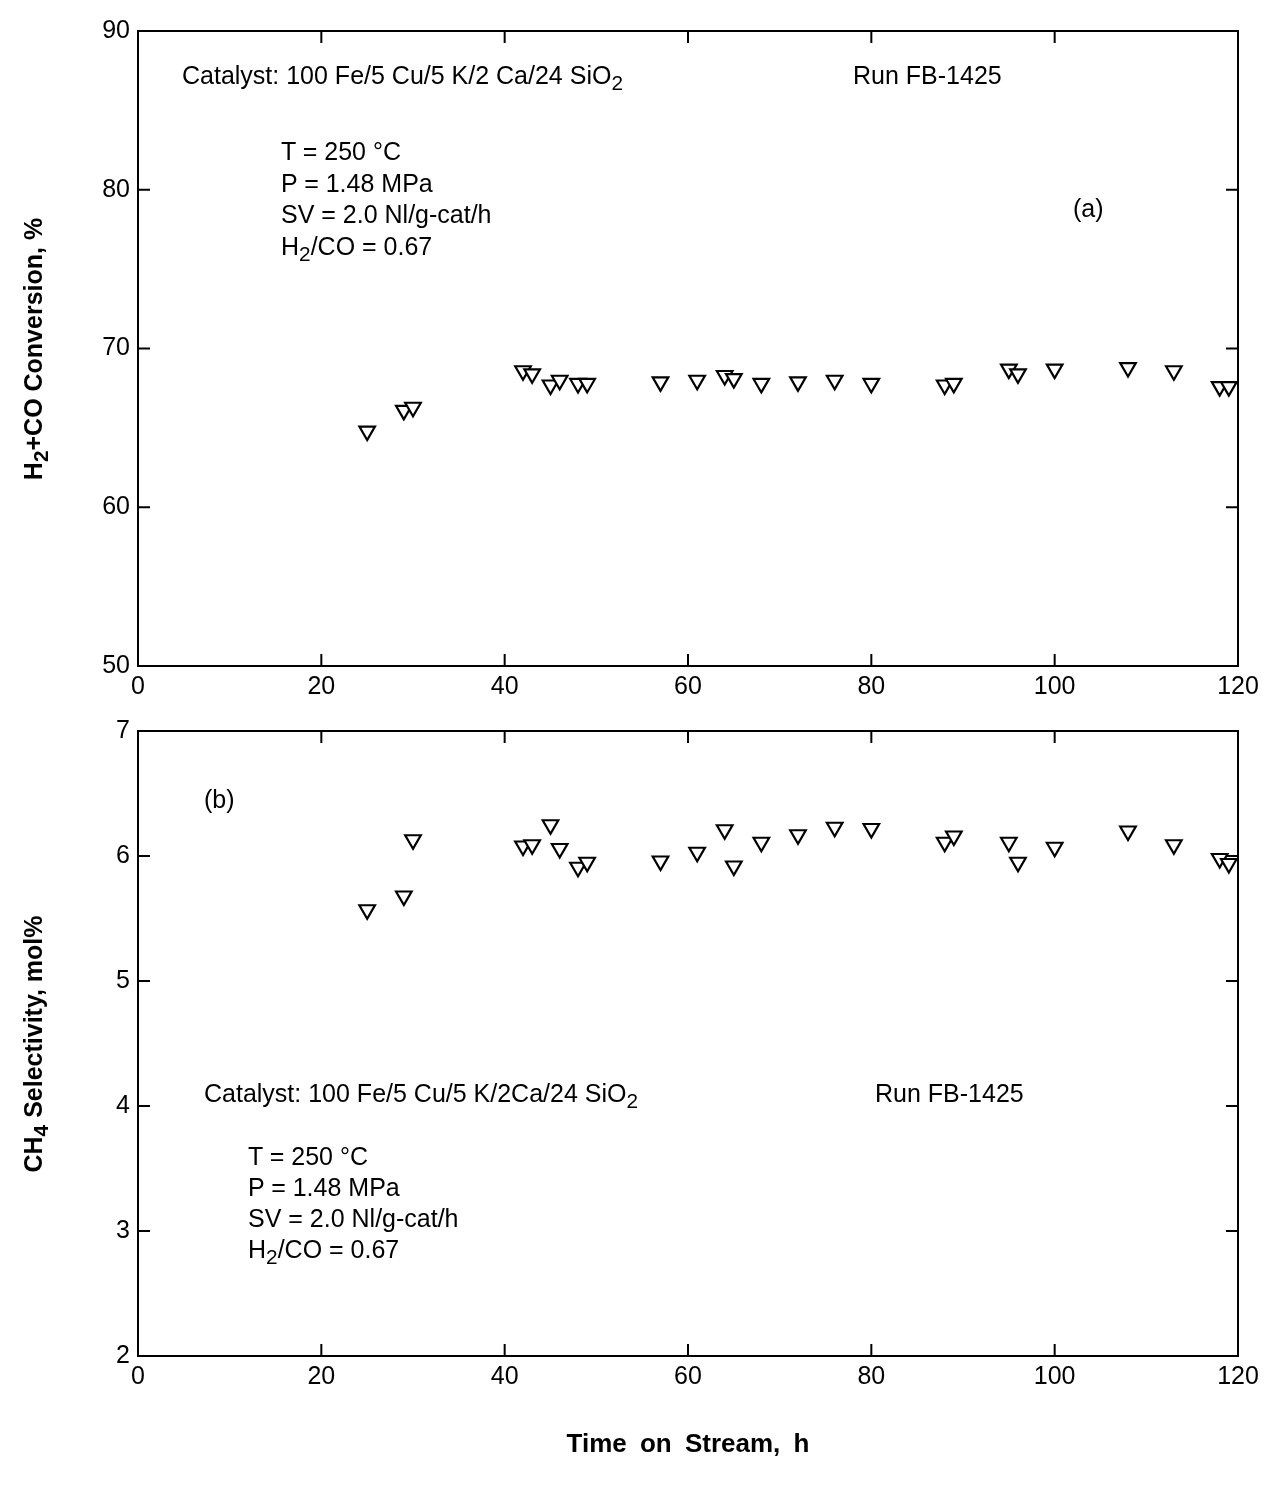  What do you see at coordinates (116, 346) in the screenshot?
I see `y-tick-label: 70` at bounding box center [116, 346].